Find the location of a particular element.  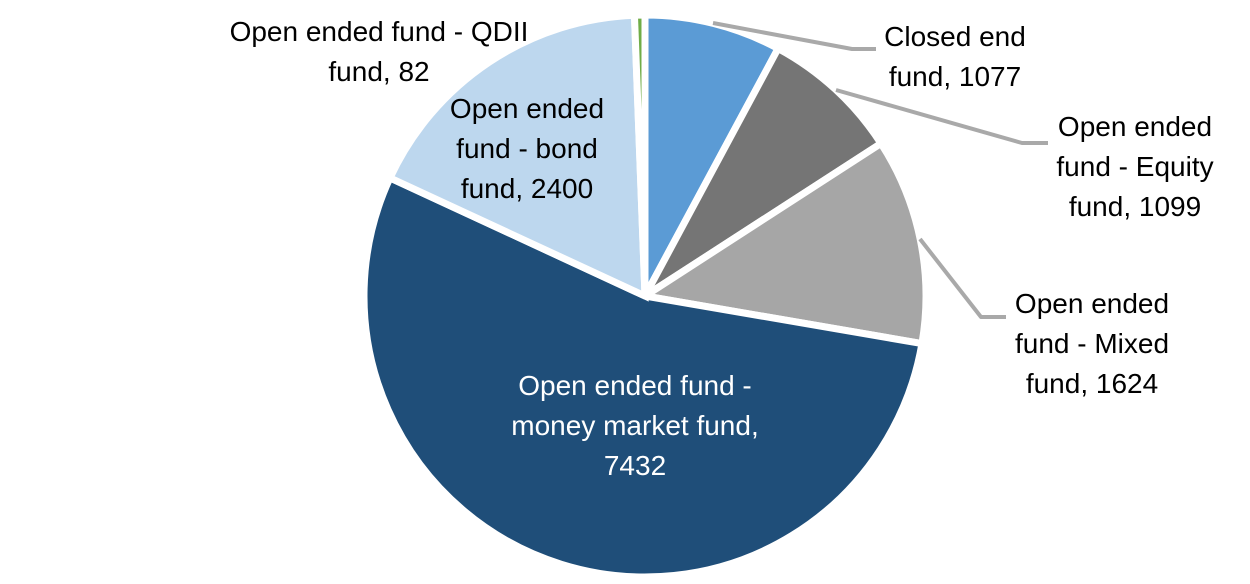

data-label-line: Closed end is located at coordinates (955, 36).